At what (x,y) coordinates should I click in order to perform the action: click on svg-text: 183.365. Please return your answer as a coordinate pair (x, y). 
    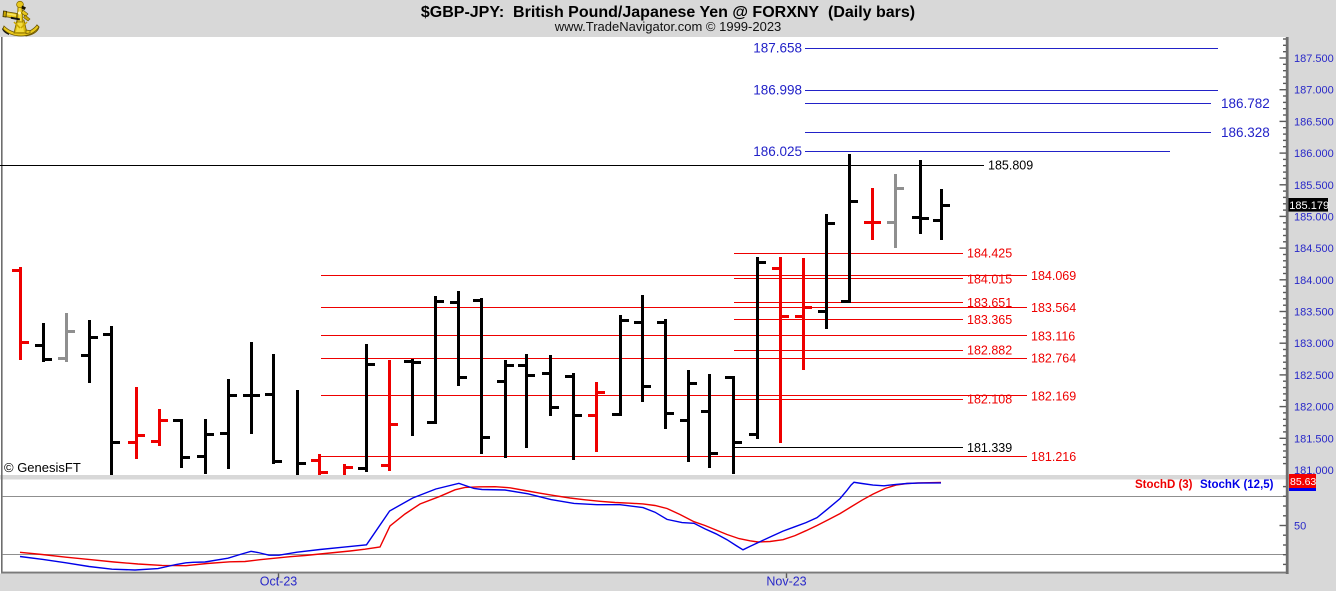
    Looking at the image, I should click on (989, 320).